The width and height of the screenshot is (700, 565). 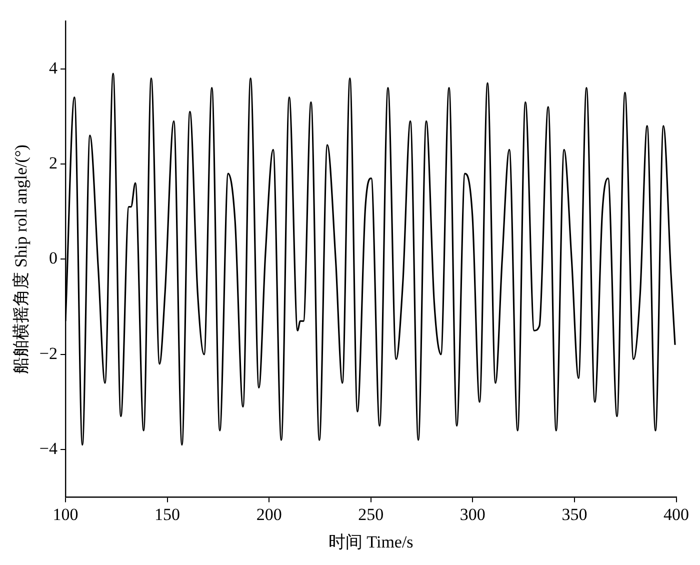 I want to click on x-tick-label: 350, so click(x=575, y=514).